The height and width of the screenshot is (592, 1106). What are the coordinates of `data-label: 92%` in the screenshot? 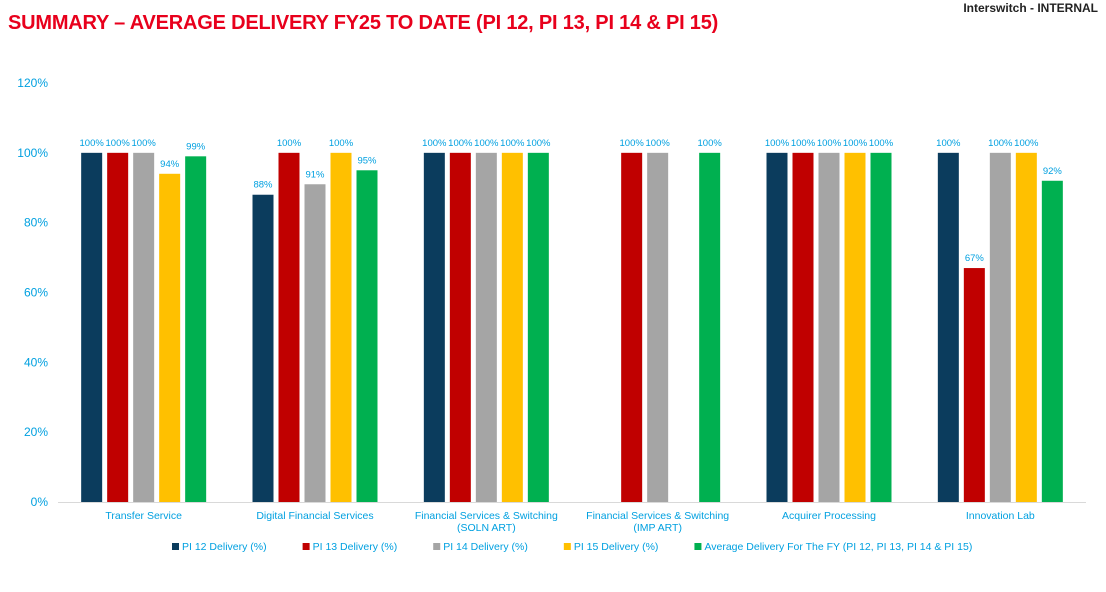 It's located at (1053, 171).